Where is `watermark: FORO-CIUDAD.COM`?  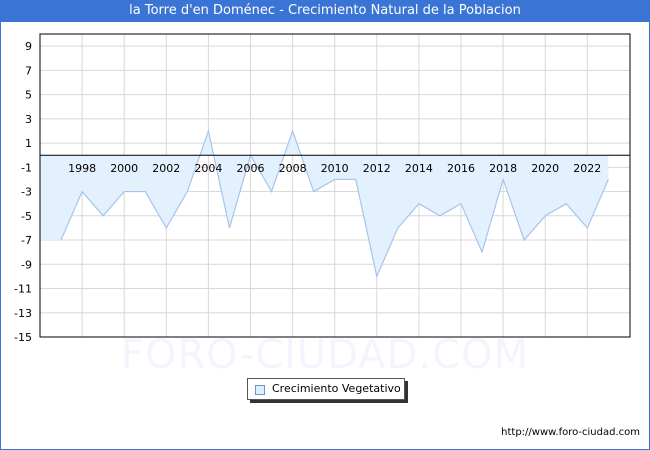 watermark: FORO-CIUDAD.COM is located at coordinates (325, 355).